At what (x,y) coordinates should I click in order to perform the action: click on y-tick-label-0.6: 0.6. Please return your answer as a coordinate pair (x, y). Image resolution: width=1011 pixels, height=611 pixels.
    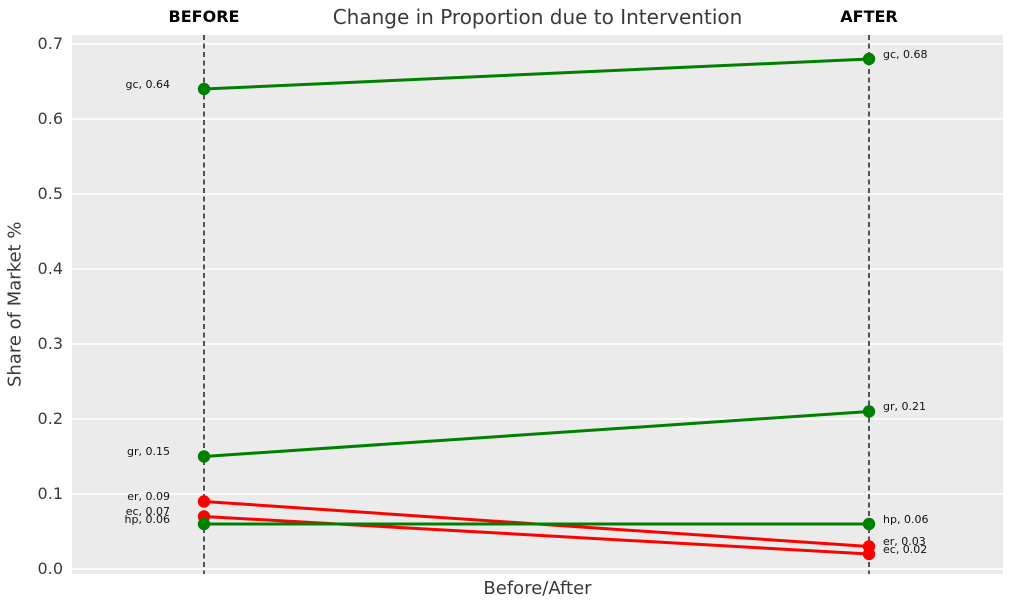
    Looking at the image, I should click on (50, 118).